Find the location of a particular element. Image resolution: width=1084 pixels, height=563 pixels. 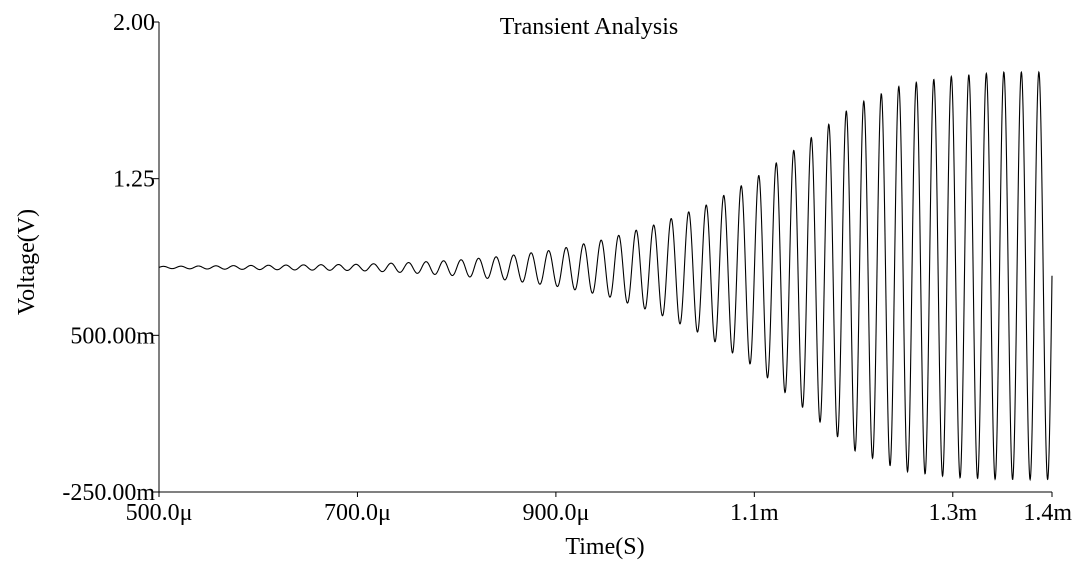

y-tick-label: 2.00 is located at coordinates (134, 23).